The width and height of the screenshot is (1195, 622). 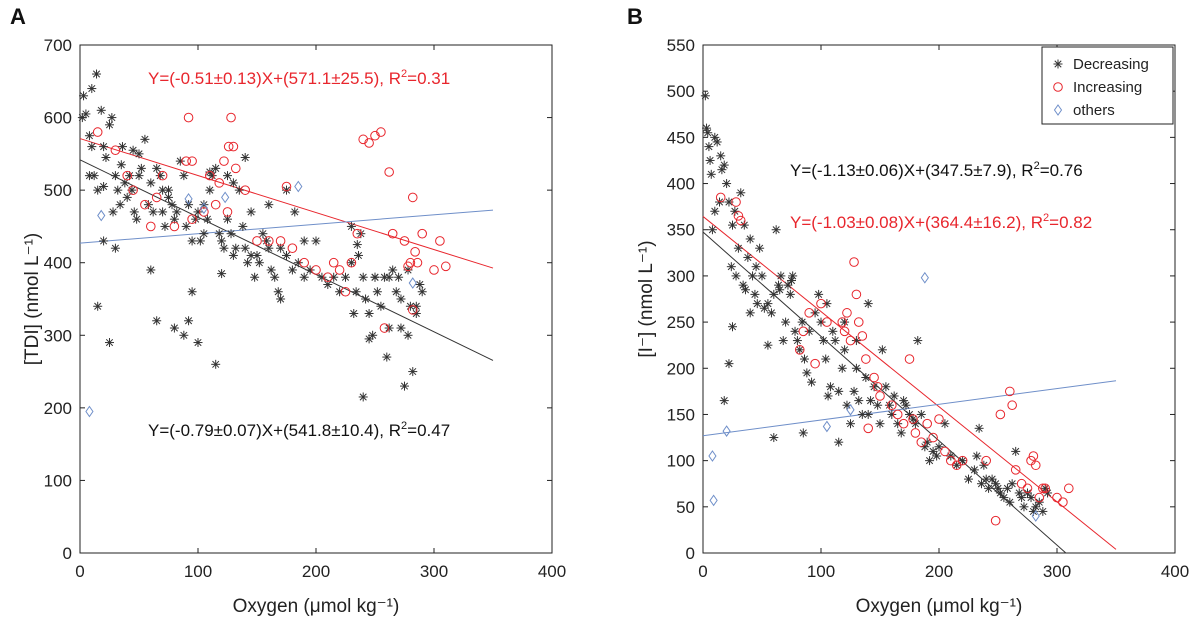 I want to click on y-tick-label: 250, so click(x=681, y=322).